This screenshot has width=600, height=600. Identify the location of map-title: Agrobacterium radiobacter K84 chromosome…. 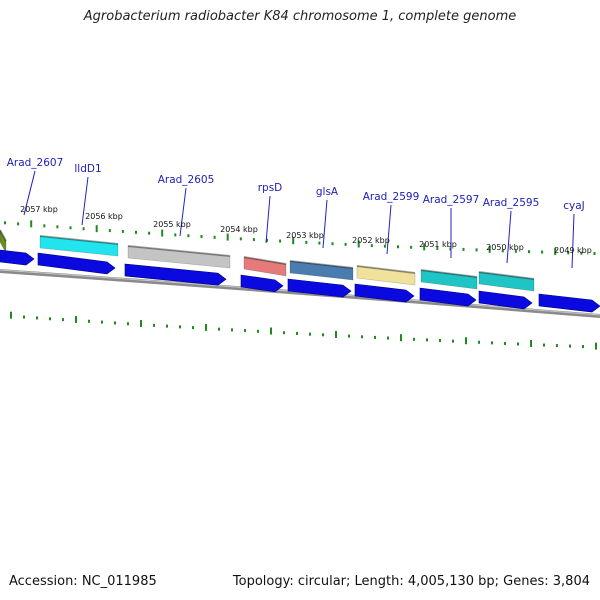
(300, 16).